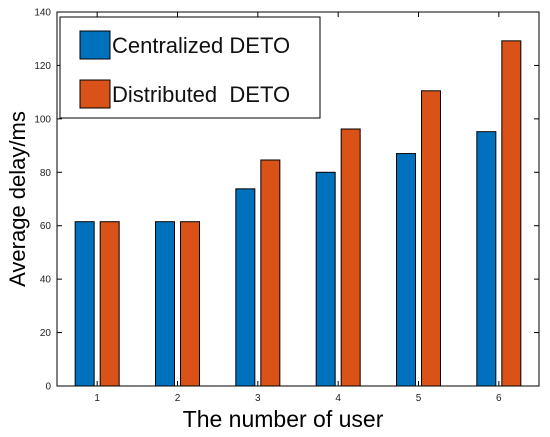  What do you see at coordinates (283, 419) in the screenshot?
I see `x-axis-label: The number of user` at bounding box center [283, 419].